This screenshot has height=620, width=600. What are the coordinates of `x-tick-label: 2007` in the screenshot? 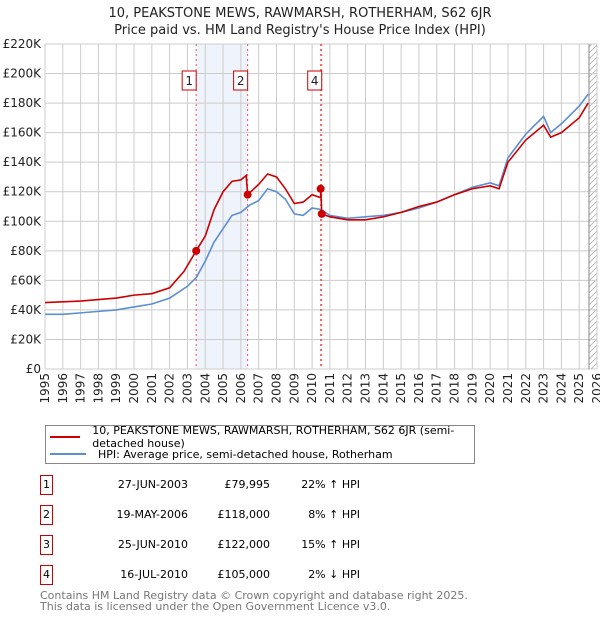 It's located at (259, 388).